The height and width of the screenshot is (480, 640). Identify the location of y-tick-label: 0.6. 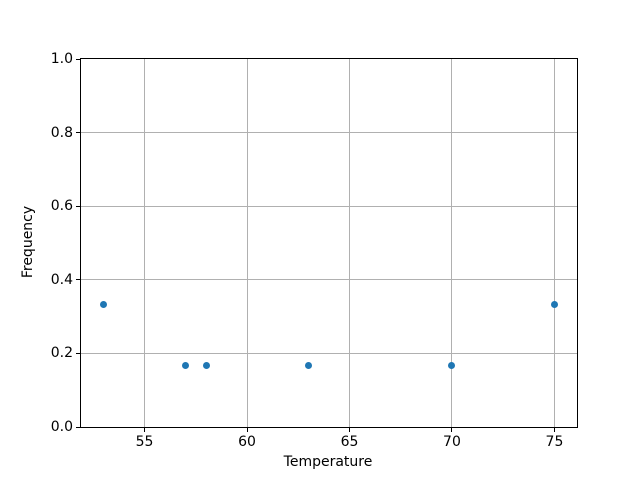
(61, 206).